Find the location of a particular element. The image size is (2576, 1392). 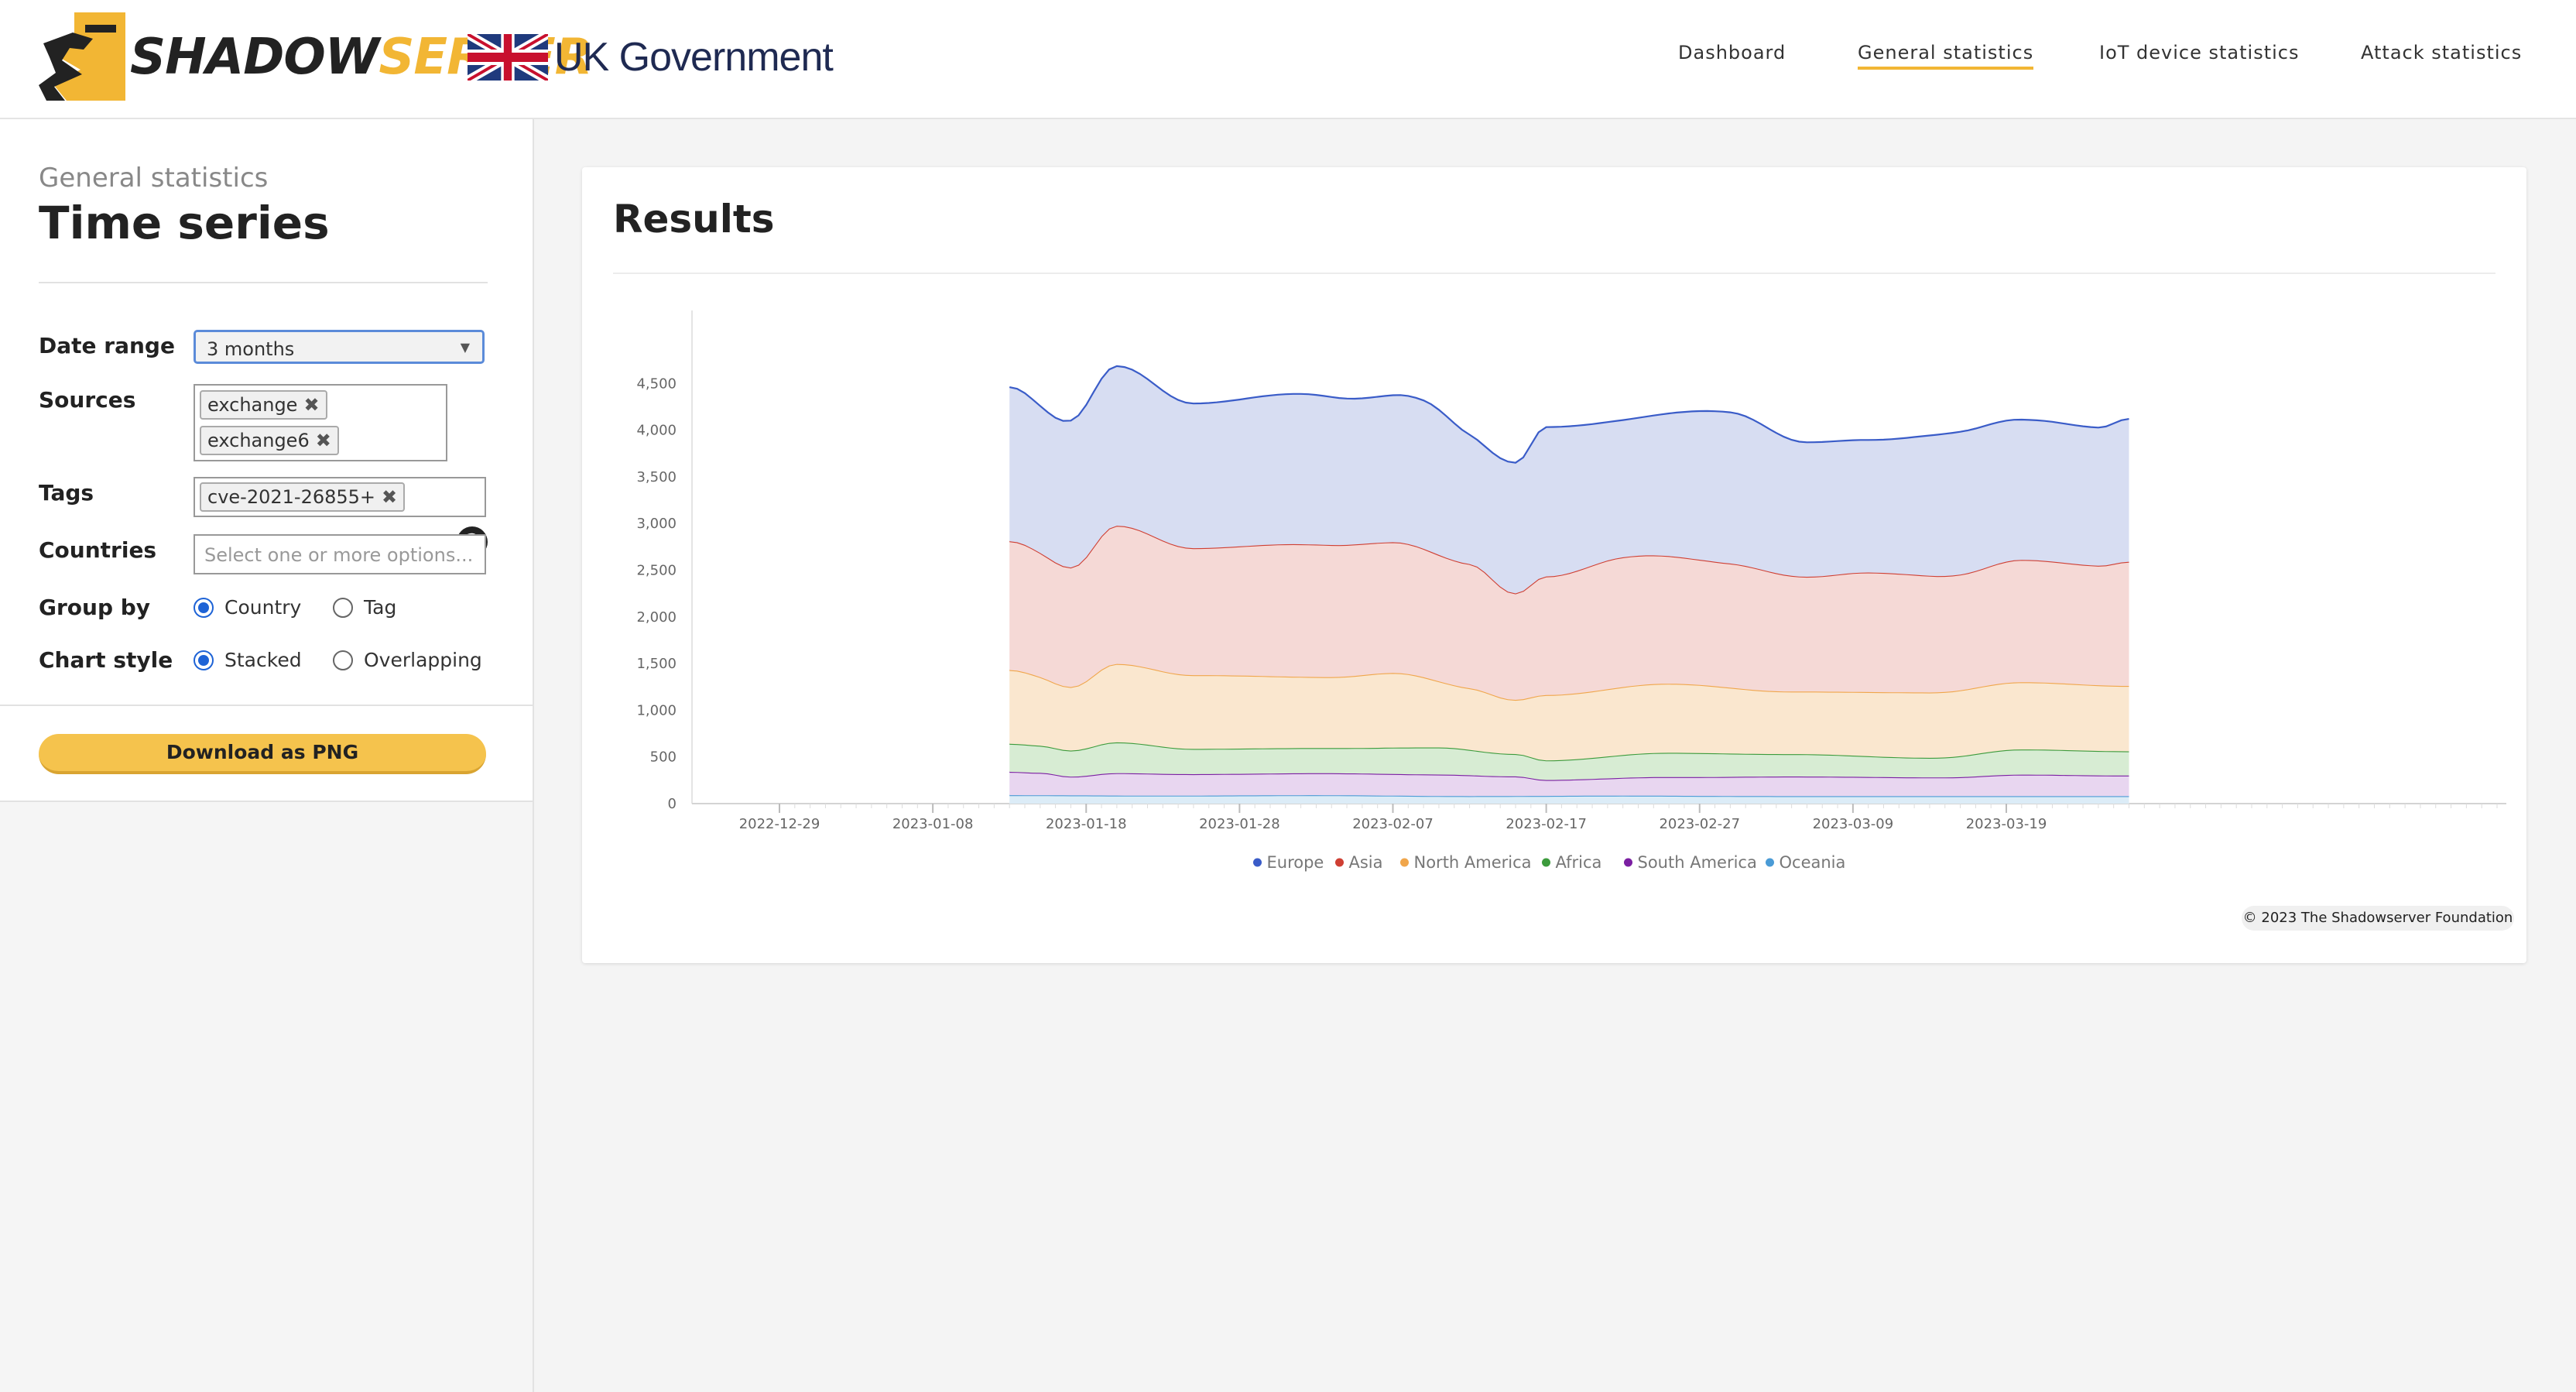

legend-item: Oceania is located at coordinates (1813, 862).